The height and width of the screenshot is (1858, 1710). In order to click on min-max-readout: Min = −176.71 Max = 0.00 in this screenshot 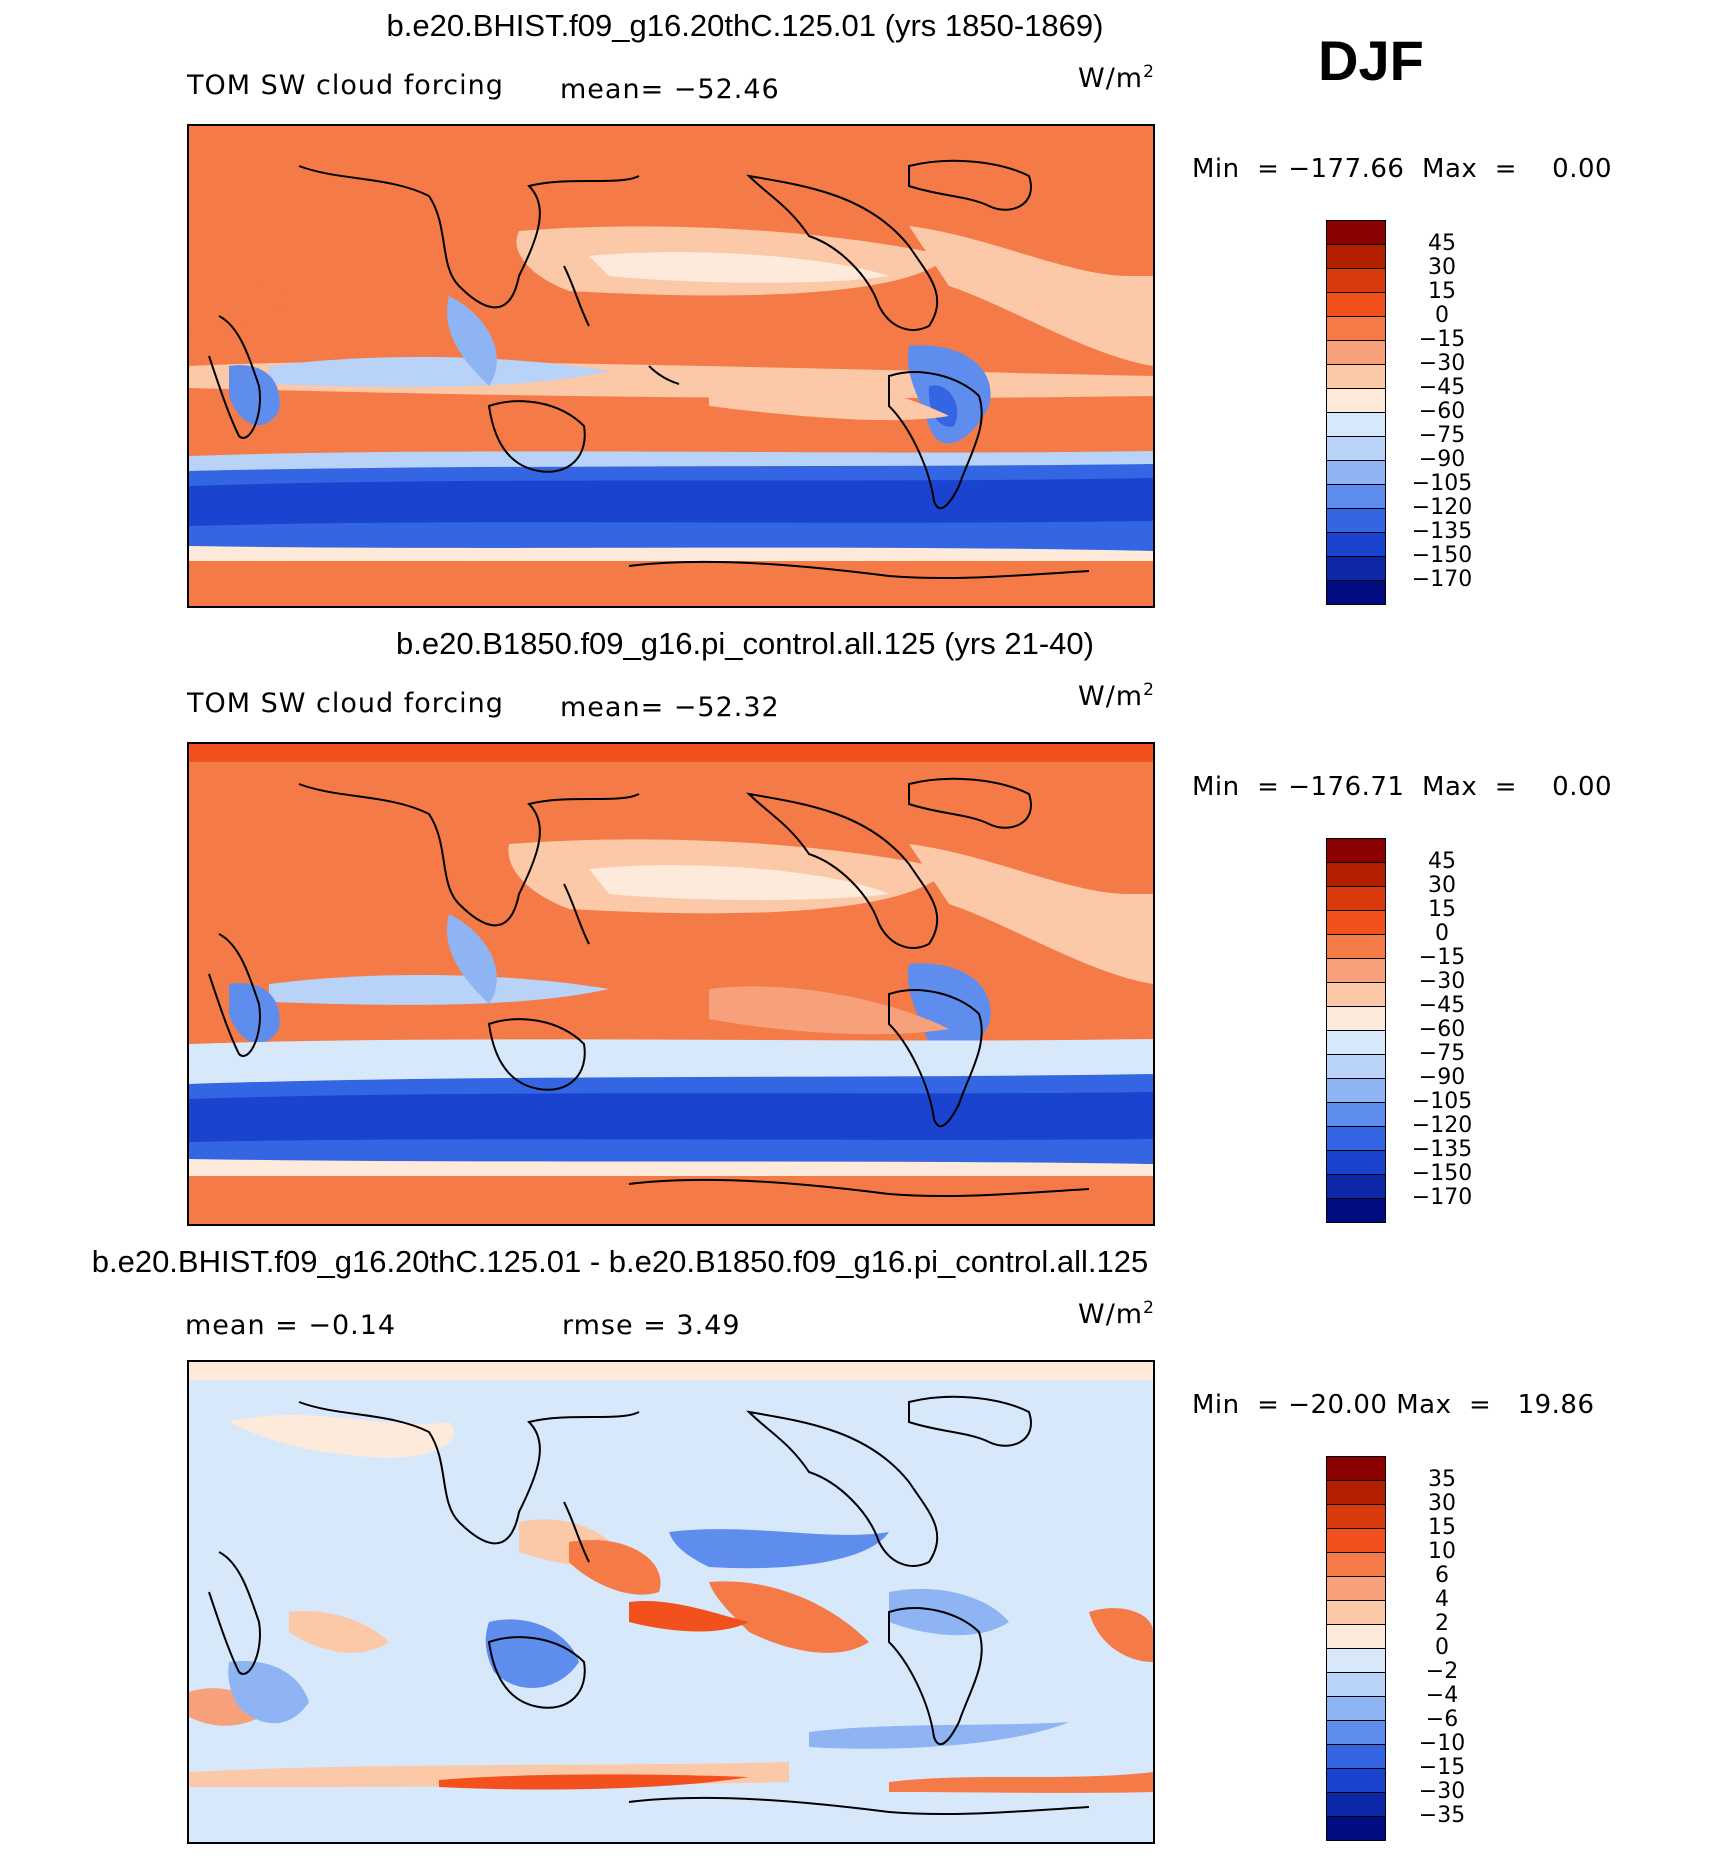, I will do `click(1402, 787)`.